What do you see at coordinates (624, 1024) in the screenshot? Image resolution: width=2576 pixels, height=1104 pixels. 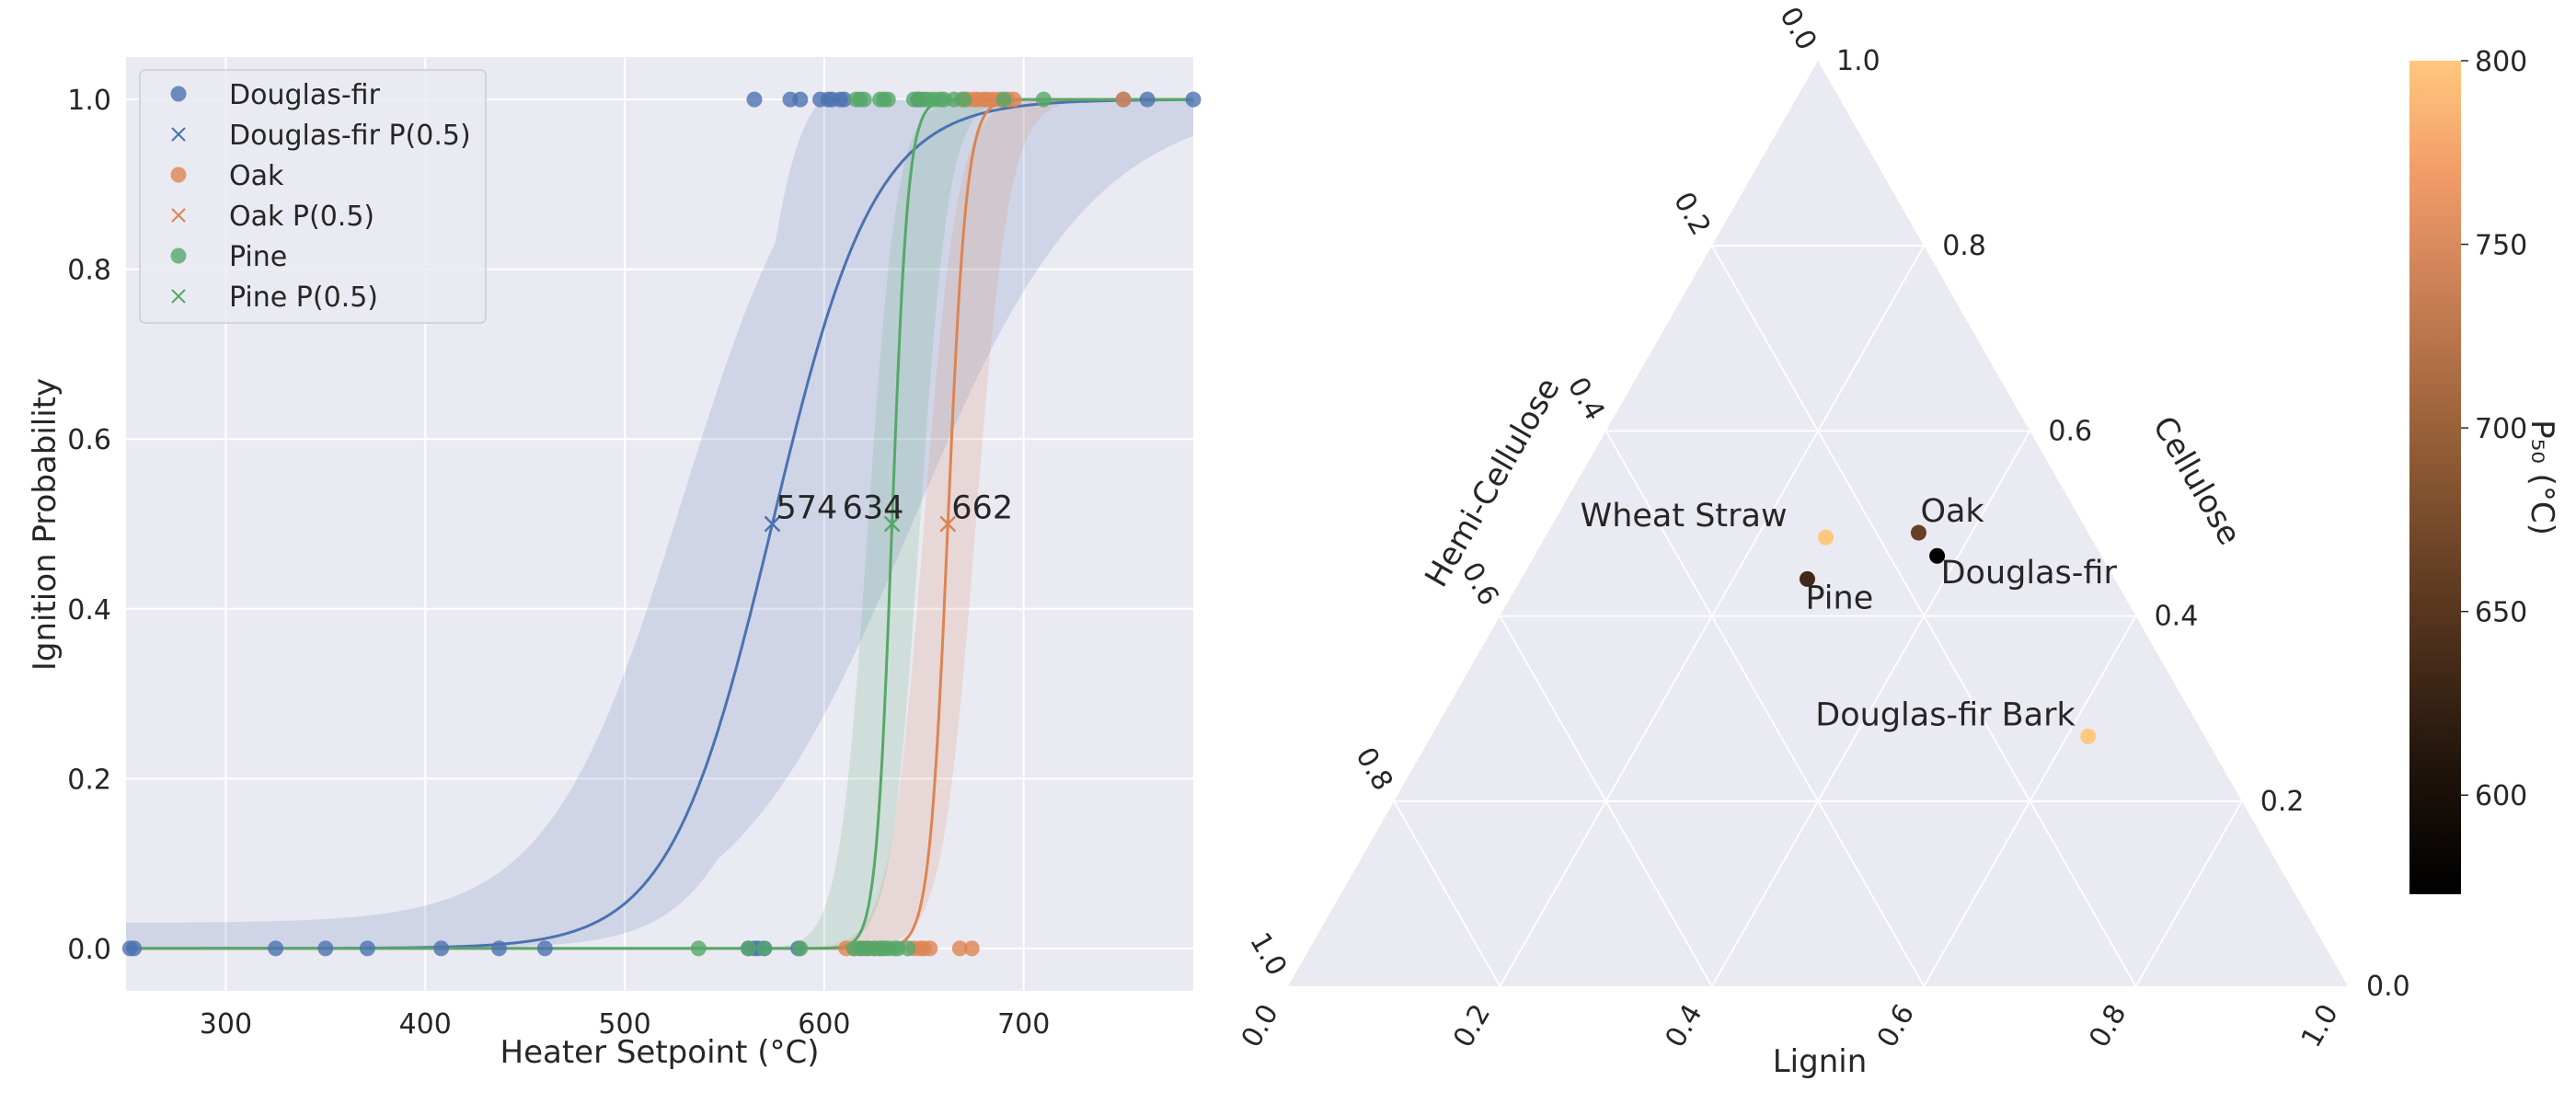 I see `x-tick-label: 500` at bounding box center [624, 1024].